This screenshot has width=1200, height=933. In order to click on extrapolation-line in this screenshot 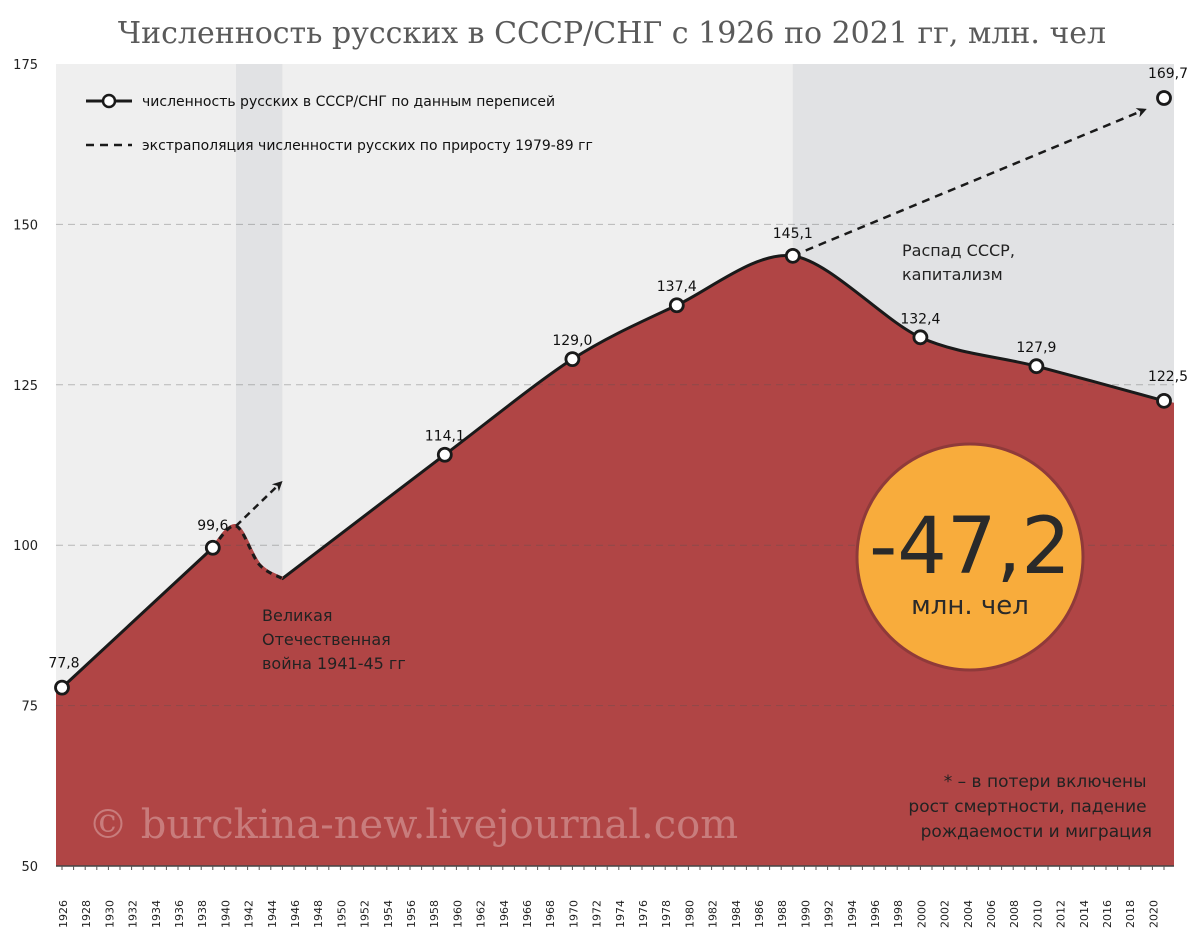, I will do `click(969, 182)`.